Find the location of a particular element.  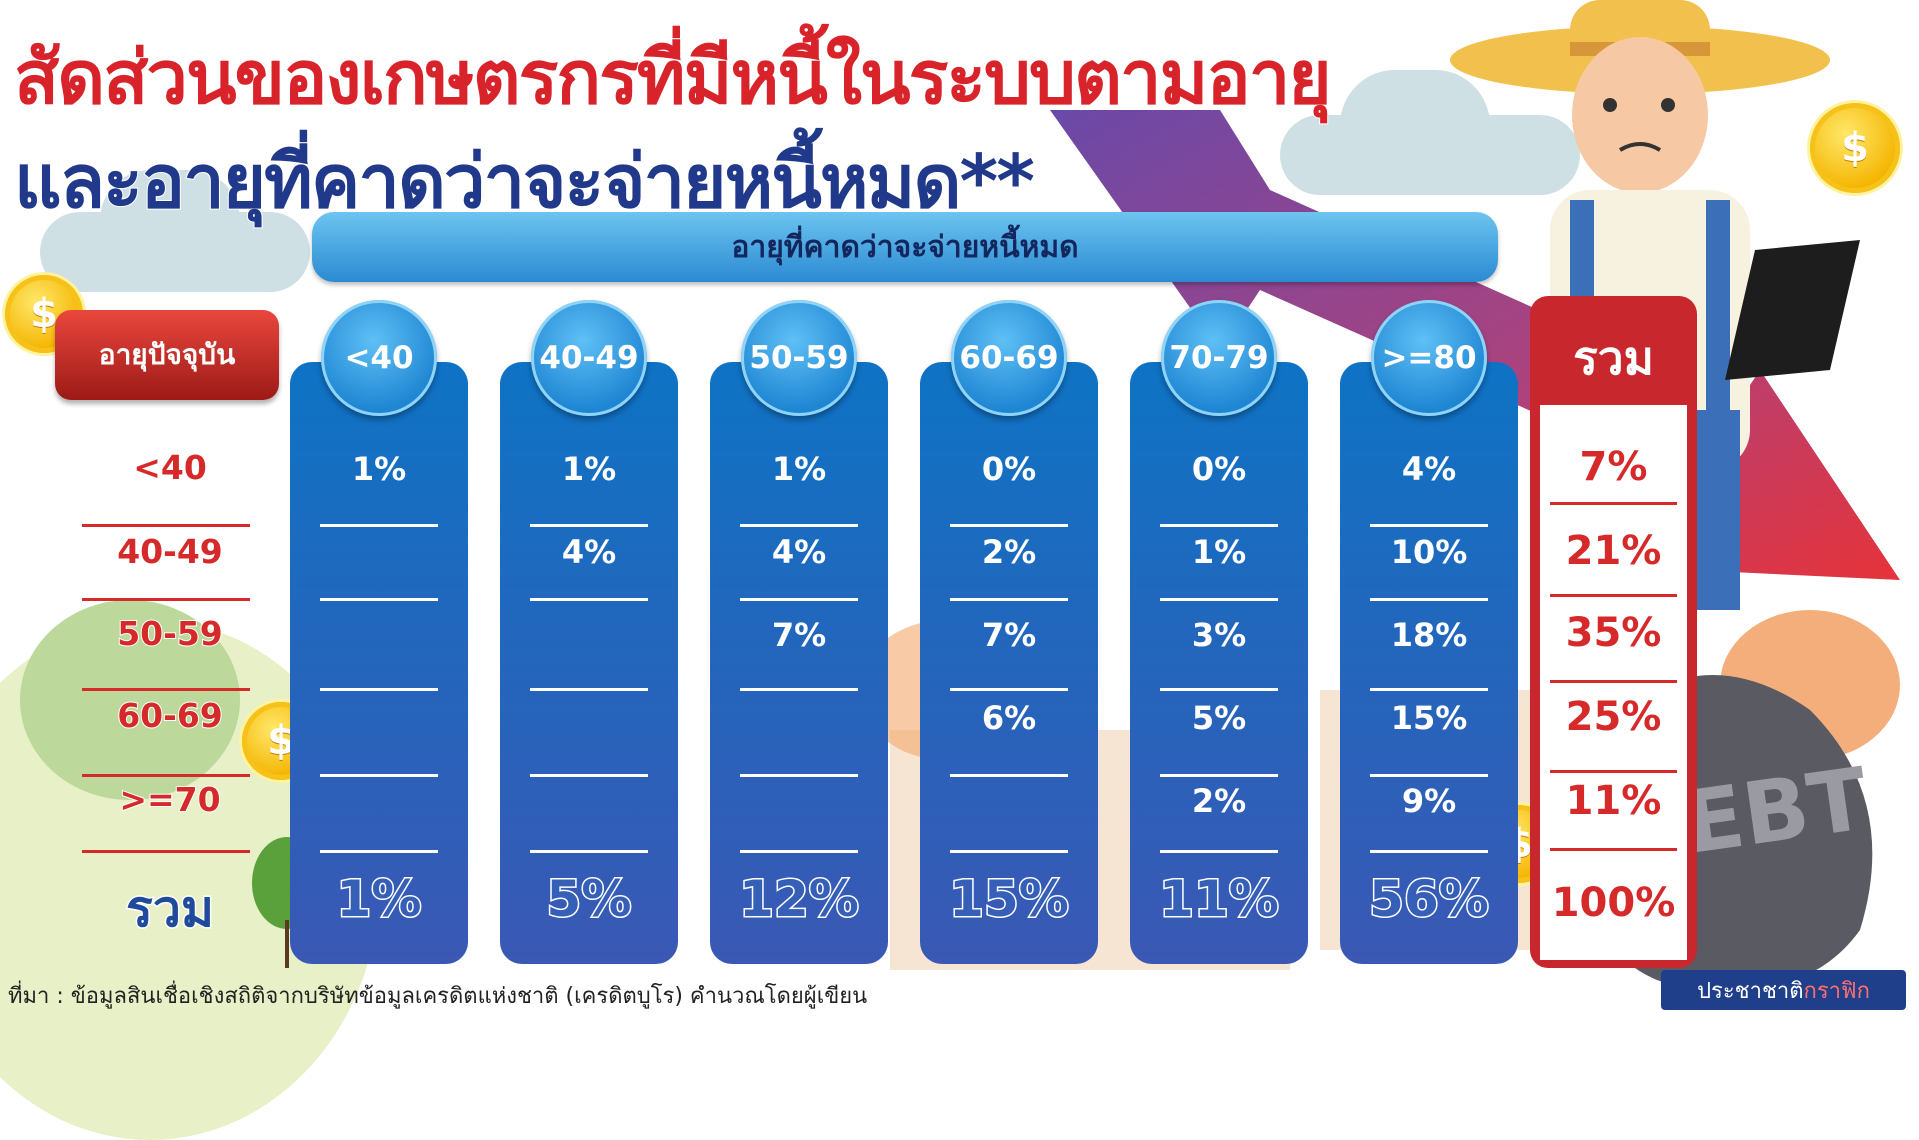

cell: 10% is located at coordinates (1429, 552).